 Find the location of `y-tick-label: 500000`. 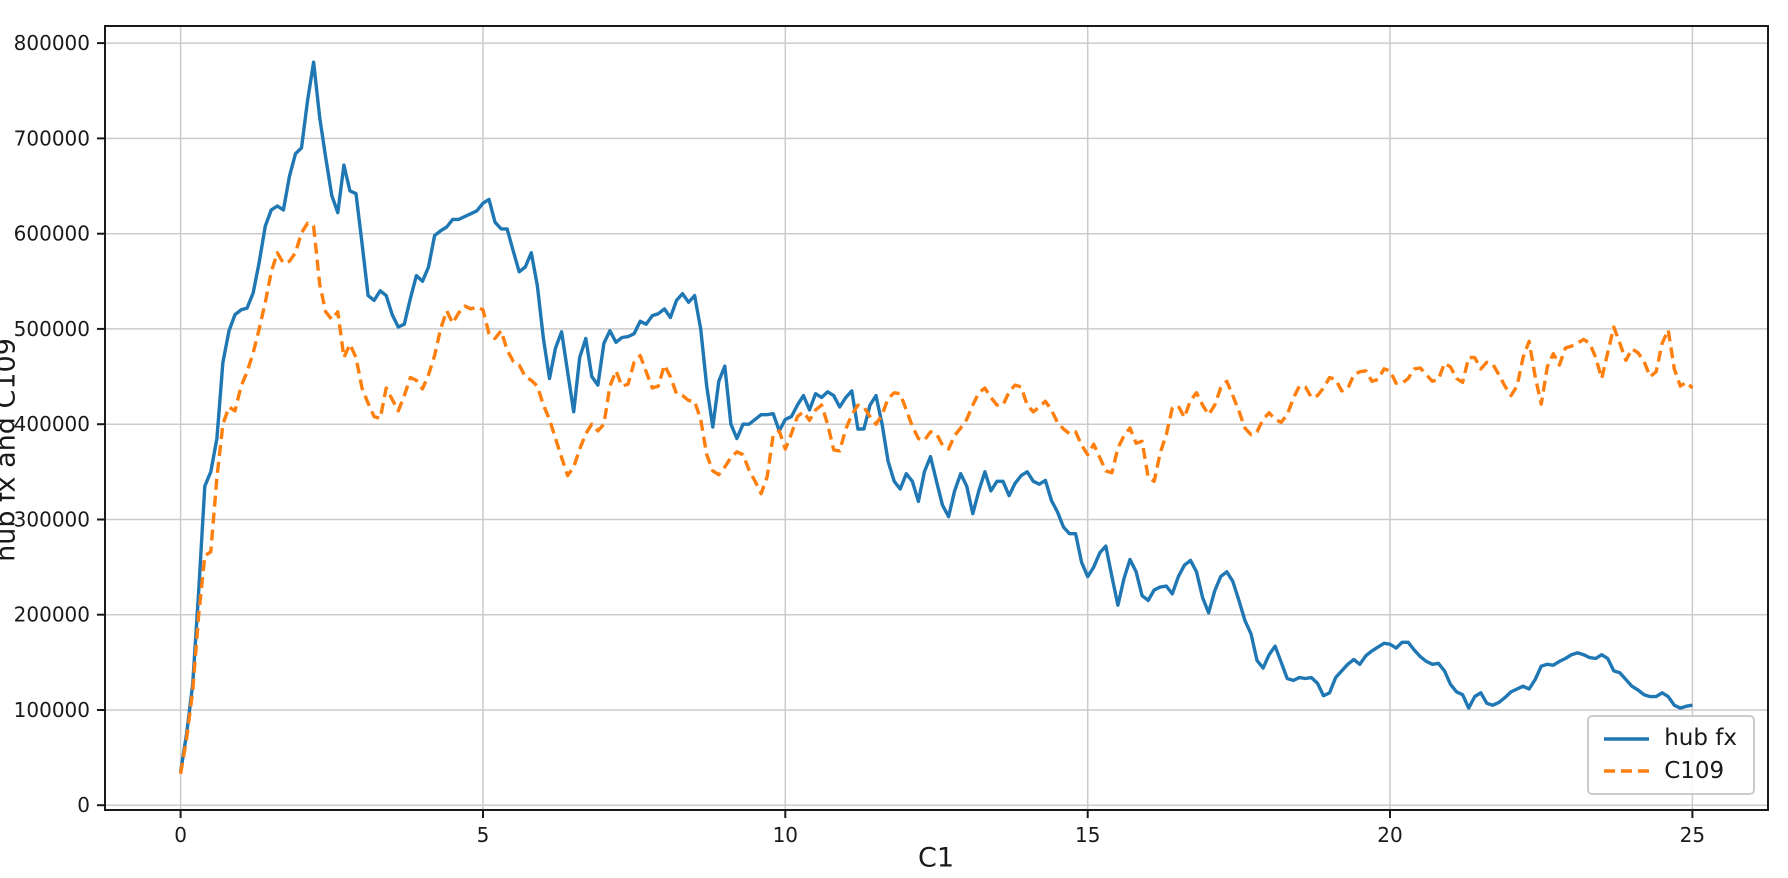

y-tick-label: 500000 is located at coordinates (52, 329).